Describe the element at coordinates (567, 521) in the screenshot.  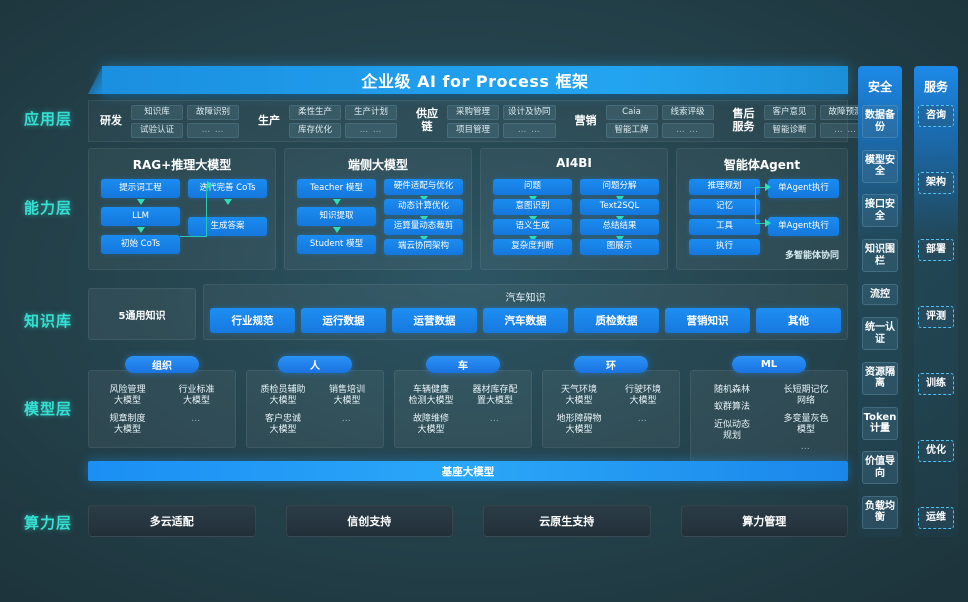
I see `compute-box: 云原生支持` at that location.